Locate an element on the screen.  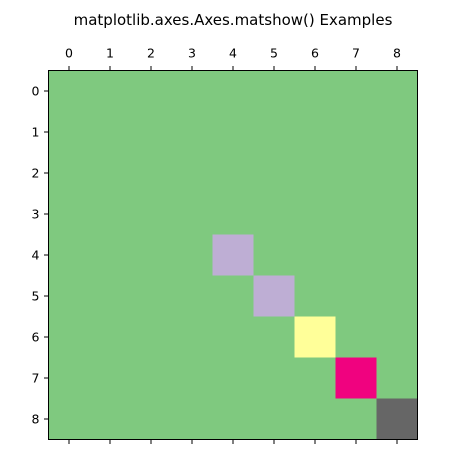
chart-title: matplotlib.axes.Axes.matshow() Examples is located at coordinates (233, 20).